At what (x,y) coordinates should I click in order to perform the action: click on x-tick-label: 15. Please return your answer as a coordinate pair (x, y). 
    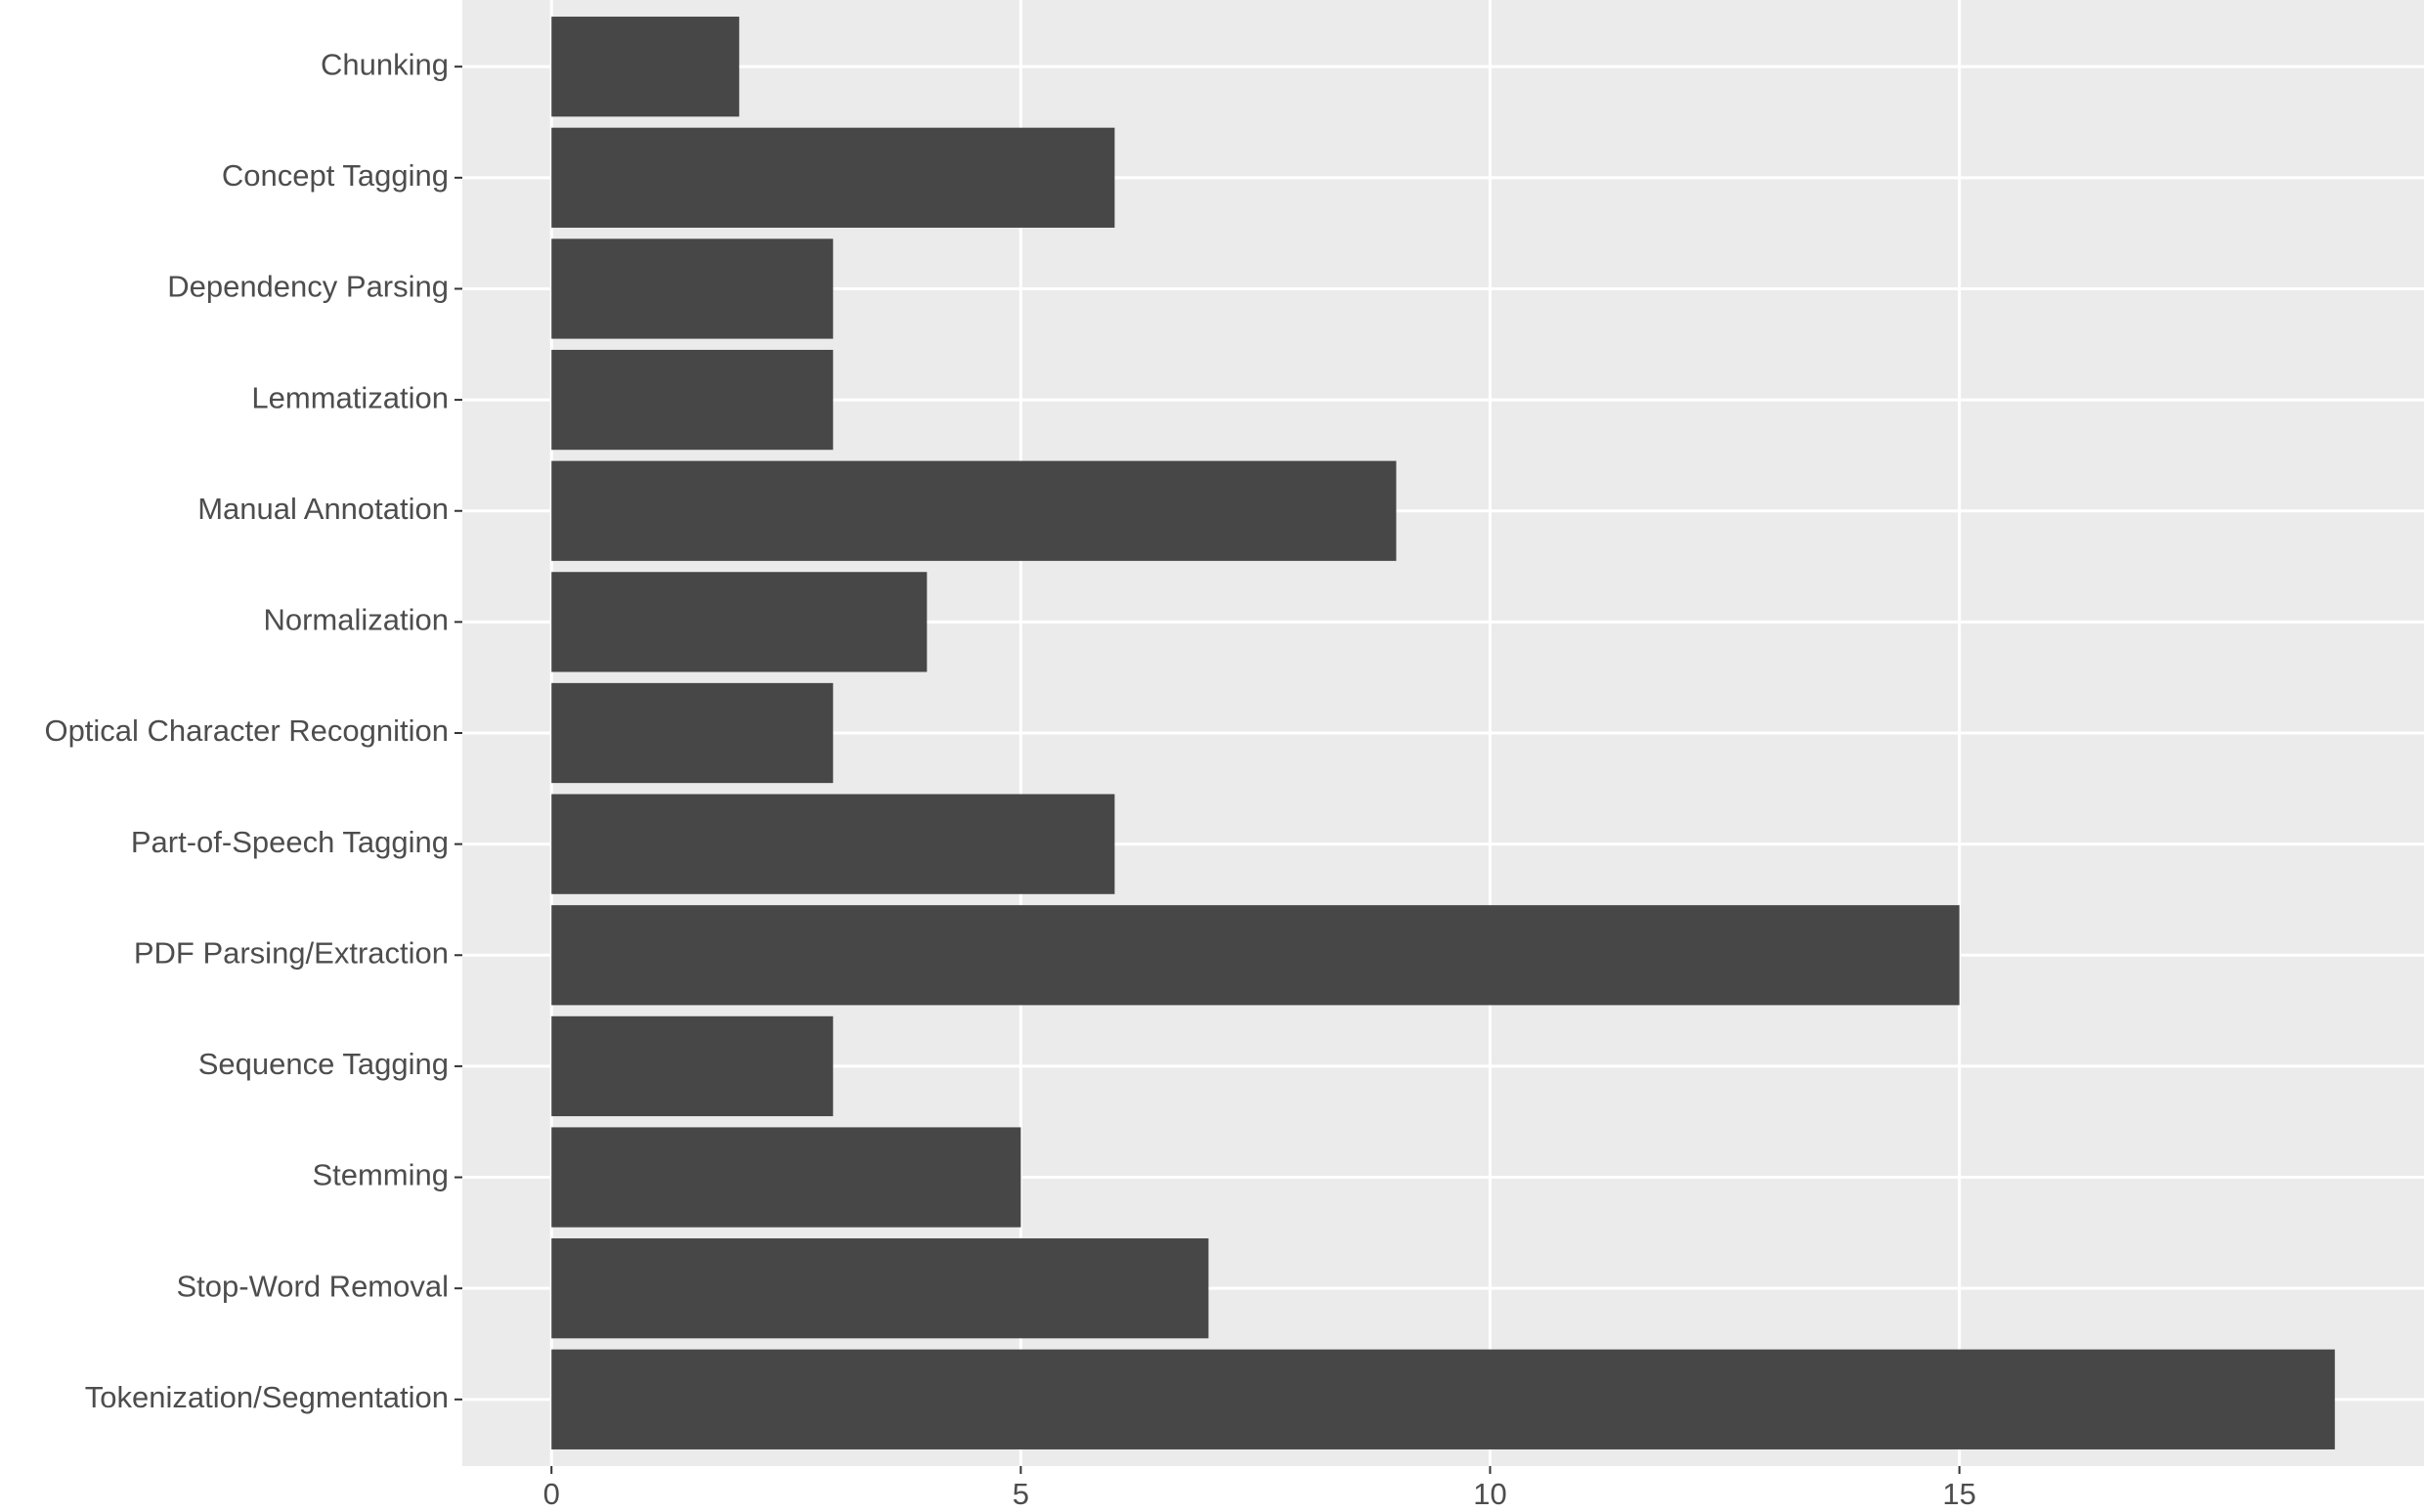
    Looking at the image, I should click on (1958, 1494).